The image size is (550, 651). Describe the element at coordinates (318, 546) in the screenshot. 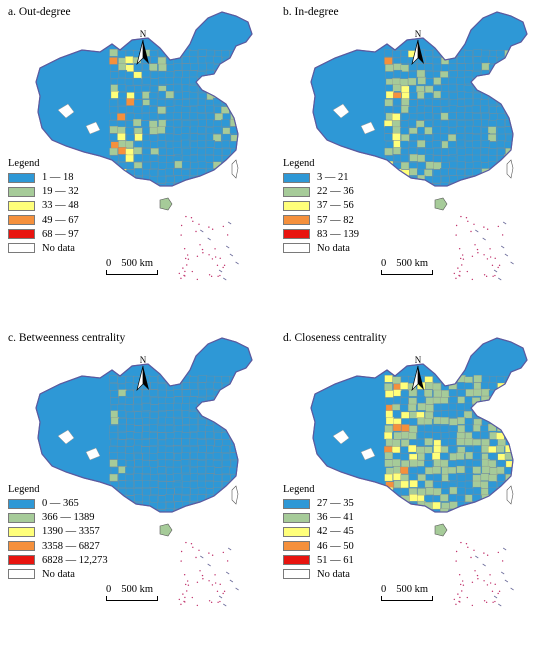

I see `legend-item: 46 — 50` at that location.